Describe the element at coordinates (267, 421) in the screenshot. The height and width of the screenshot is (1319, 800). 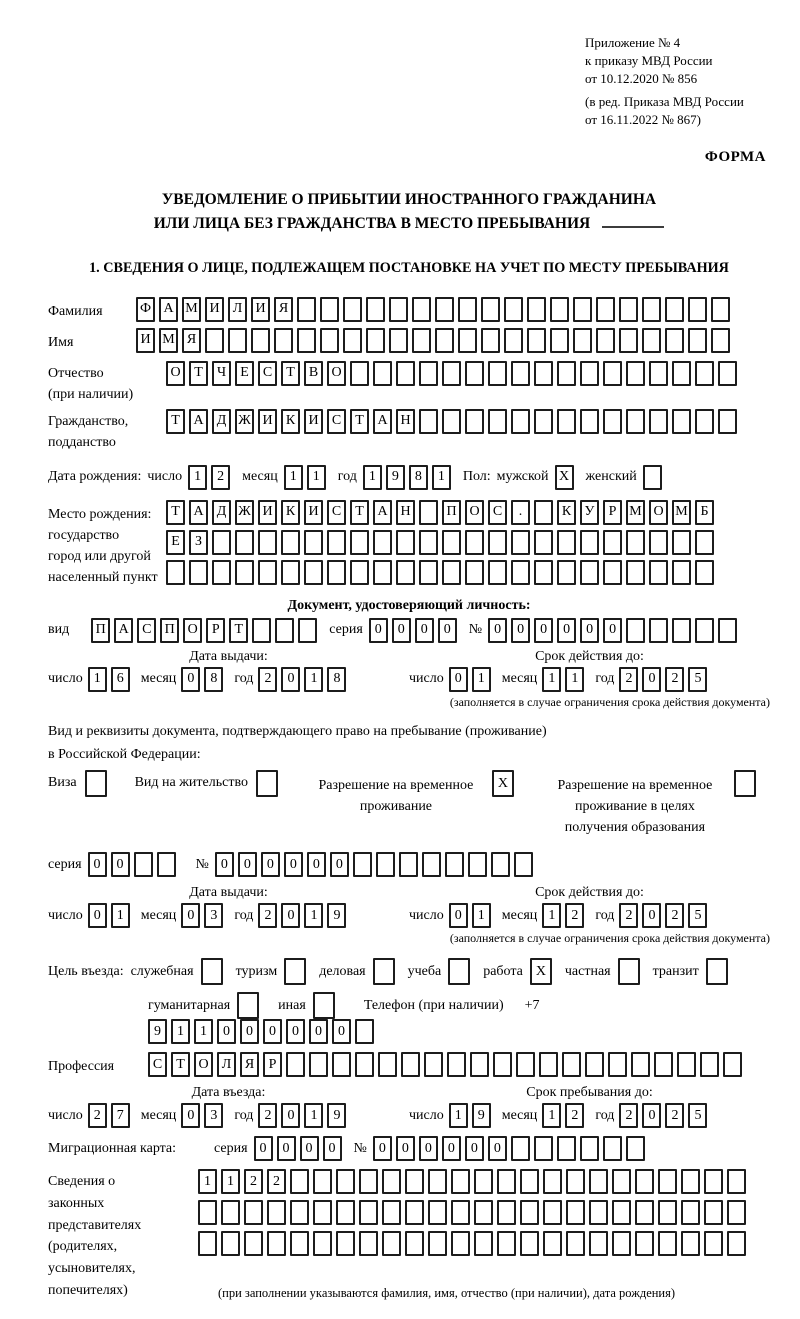
I see `form-cell: И` at that location.